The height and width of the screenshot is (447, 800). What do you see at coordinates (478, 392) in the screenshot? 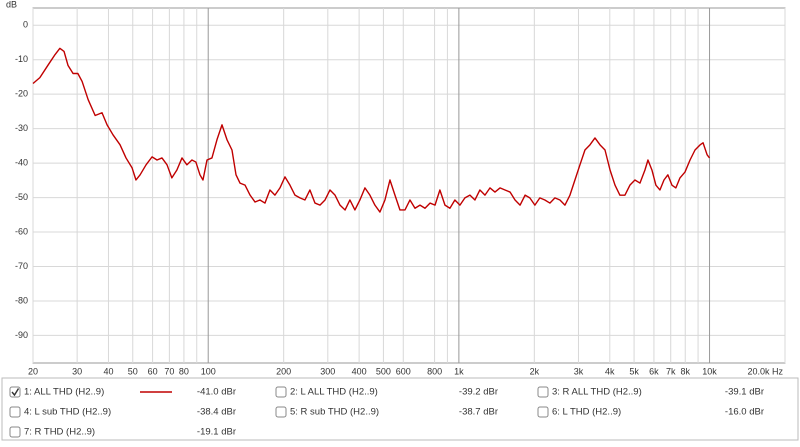
I see `trace-value: -39.2 dBr` at bounding box center [478, 392].